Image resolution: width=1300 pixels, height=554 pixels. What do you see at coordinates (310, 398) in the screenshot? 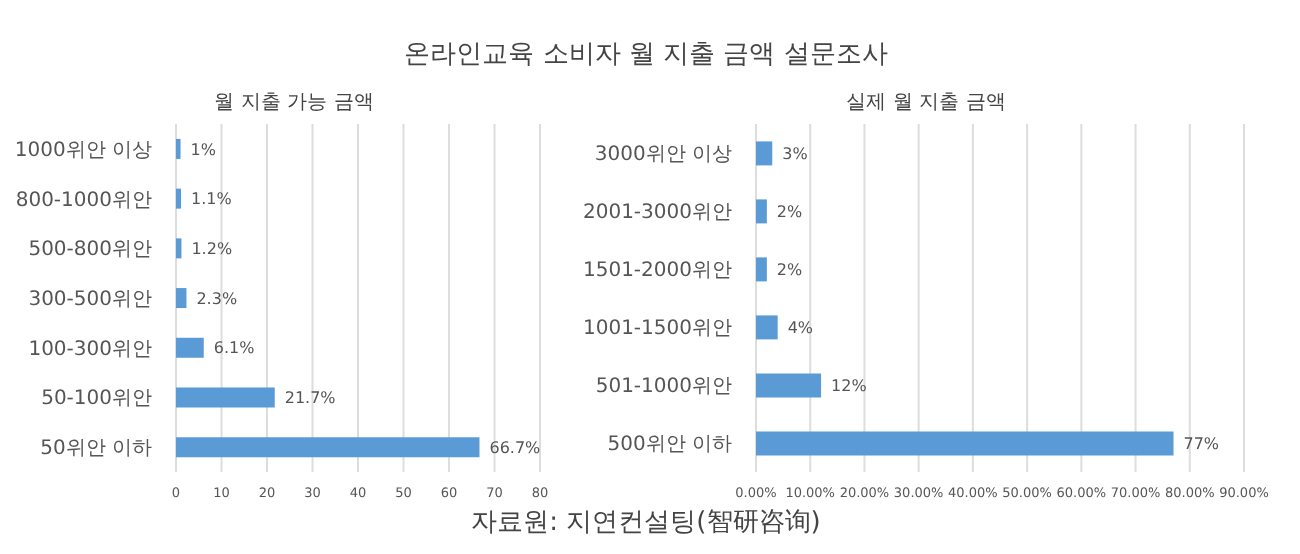
I see `data-label: 21.7%` at bounding box center [310, 398].